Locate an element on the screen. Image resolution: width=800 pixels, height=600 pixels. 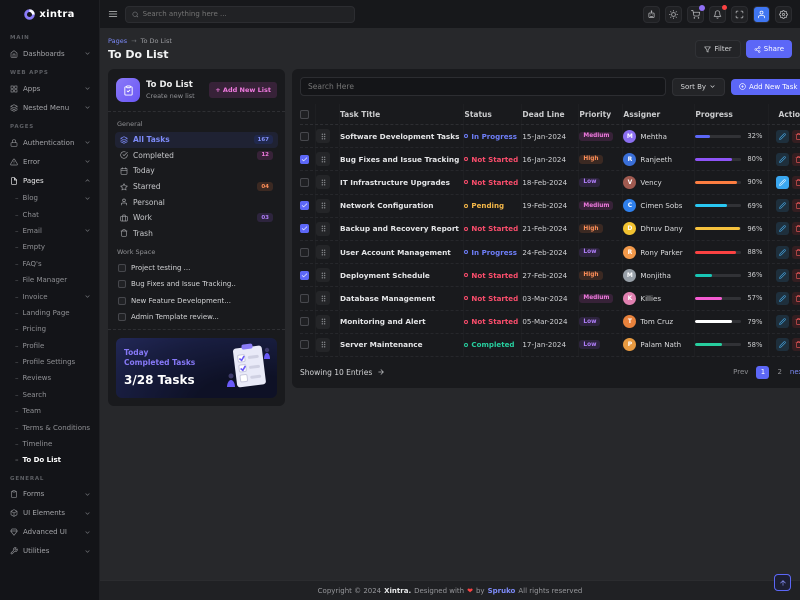
sidebar-subitem-reviews: – Reviews is located at coordinates (49, 378).